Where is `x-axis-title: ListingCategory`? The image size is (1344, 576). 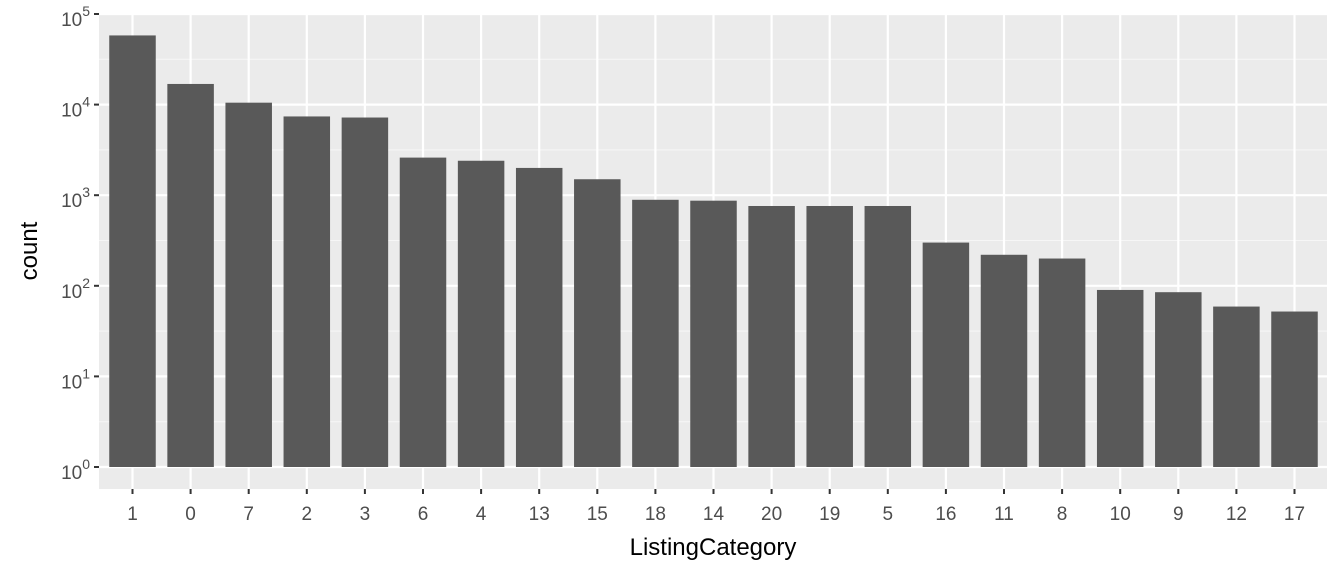
x-axis-title: ListingCategory is located at coordinates (713, 547).